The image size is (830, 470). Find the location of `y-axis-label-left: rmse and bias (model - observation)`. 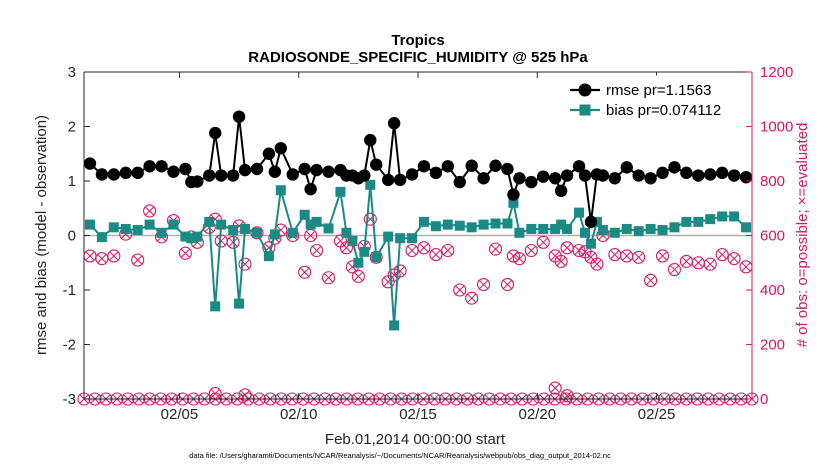

y-axis-label-left: rmse and bias (model - observation) is located at coordinates (41, 235).